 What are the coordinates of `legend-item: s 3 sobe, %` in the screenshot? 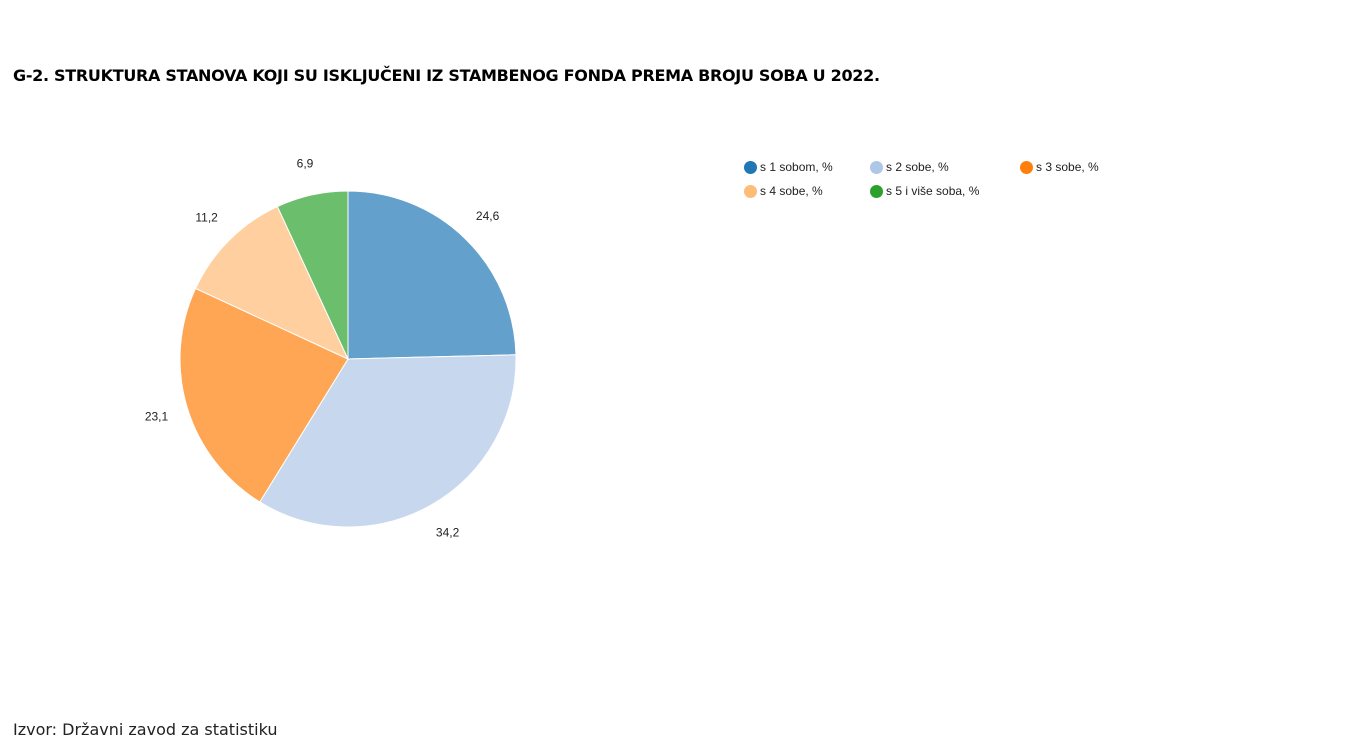 It's located at (1082, 167).